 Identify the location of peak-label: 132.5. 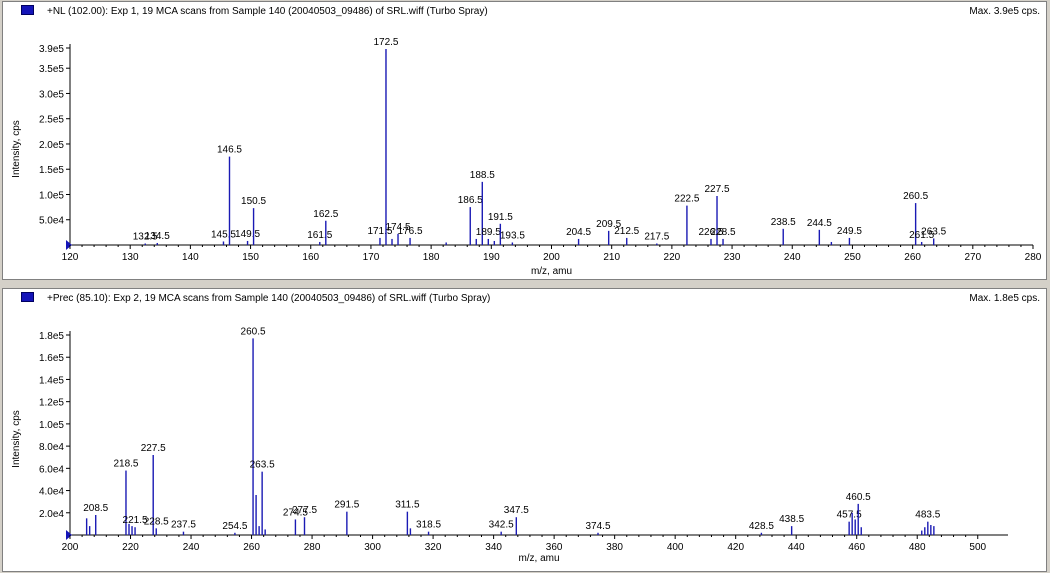
(145, 236).